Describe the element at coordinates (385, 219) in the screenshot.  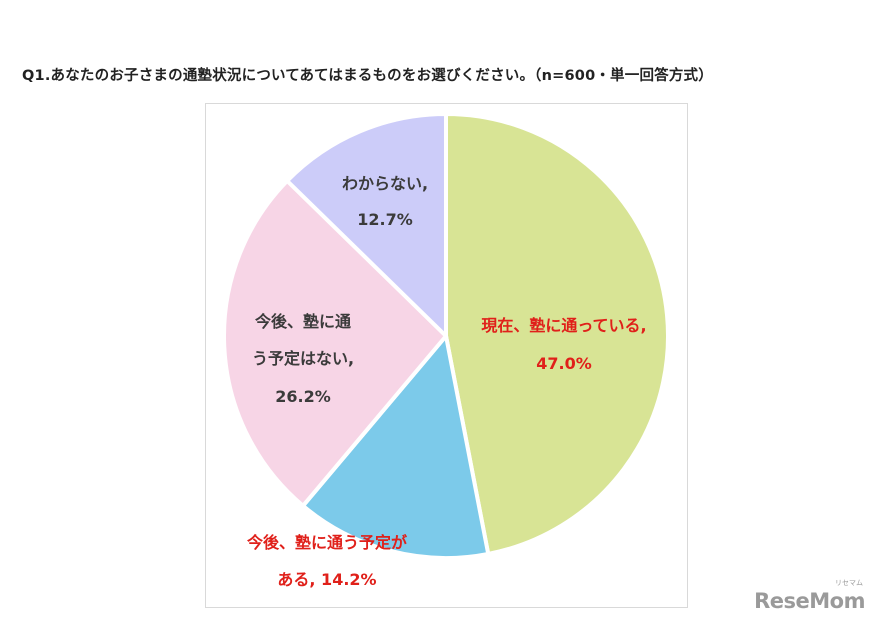
I see `slice-label-unknown-value: 12.7%` at that location.